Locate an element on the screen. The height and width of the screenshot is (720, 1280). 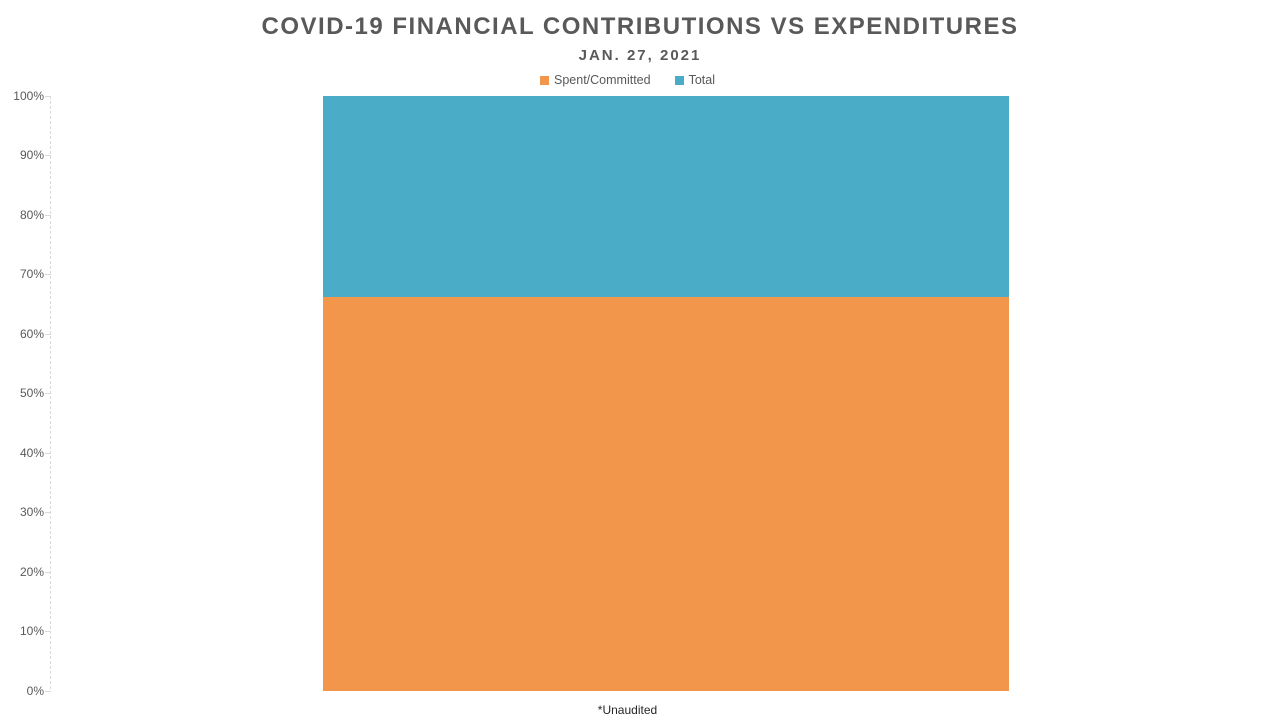
legend: Spent/Committed Total is located at coordinates (627, 80).